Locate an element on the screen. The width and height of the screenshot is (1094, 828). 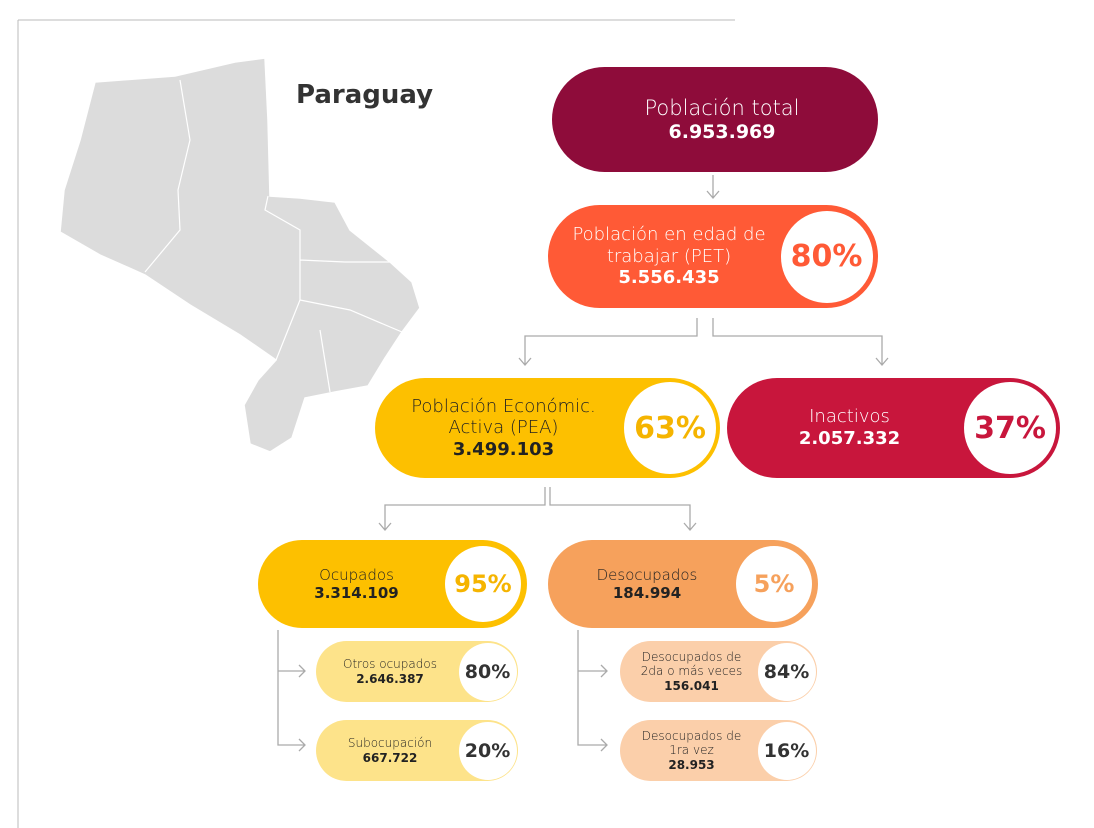
node-value: 5.556.435 is located at coordinates (669, 278).